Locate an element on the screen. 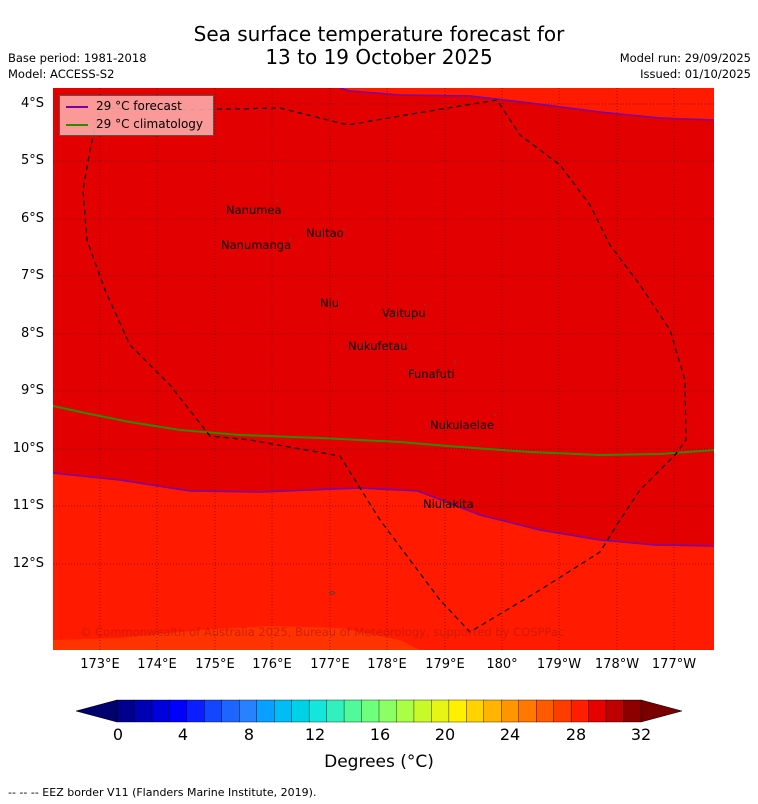 The image size is (758, 804). place-label: Niulakita is located at coordinates (448, 504).